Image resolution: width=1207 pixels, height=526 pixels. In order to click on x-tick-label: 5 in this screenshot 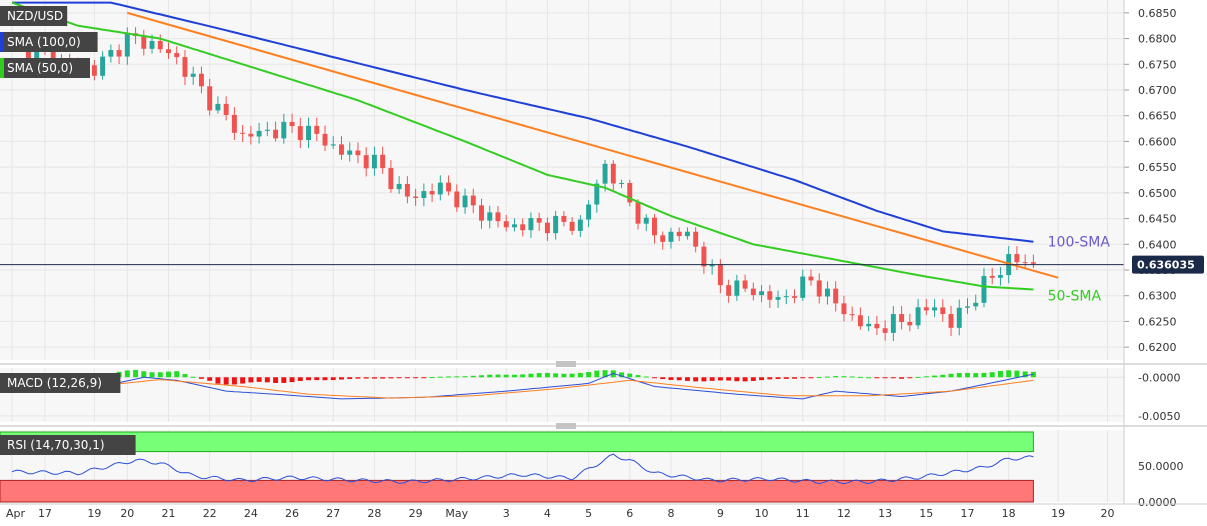, I will do `click(588, 513)`.